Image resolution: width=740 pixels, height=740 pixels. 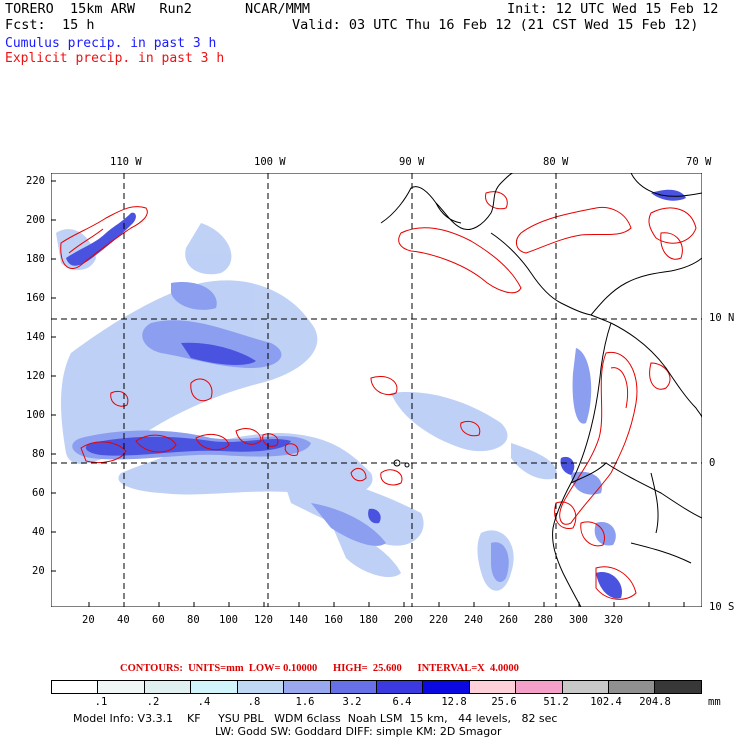 What do you see at coordinates (714, 702) in the screenshot?
I see `legend-unit: mm` at bounding box center [714, 702].